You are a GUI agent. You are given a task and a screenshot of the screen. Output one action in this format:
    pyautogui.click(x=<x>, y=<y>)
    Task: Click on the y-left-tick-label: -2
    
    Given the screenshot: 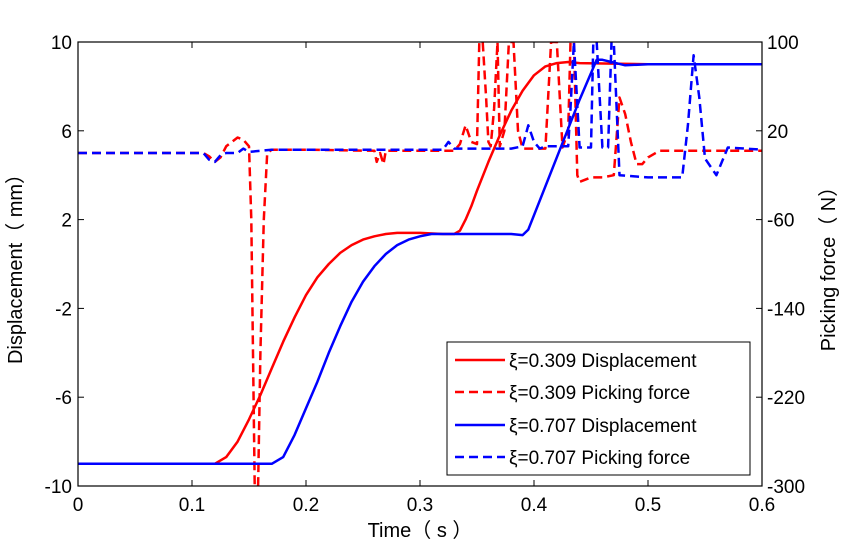 What is the action you would take?
    pyautogui.click(x=63, y=309)
    